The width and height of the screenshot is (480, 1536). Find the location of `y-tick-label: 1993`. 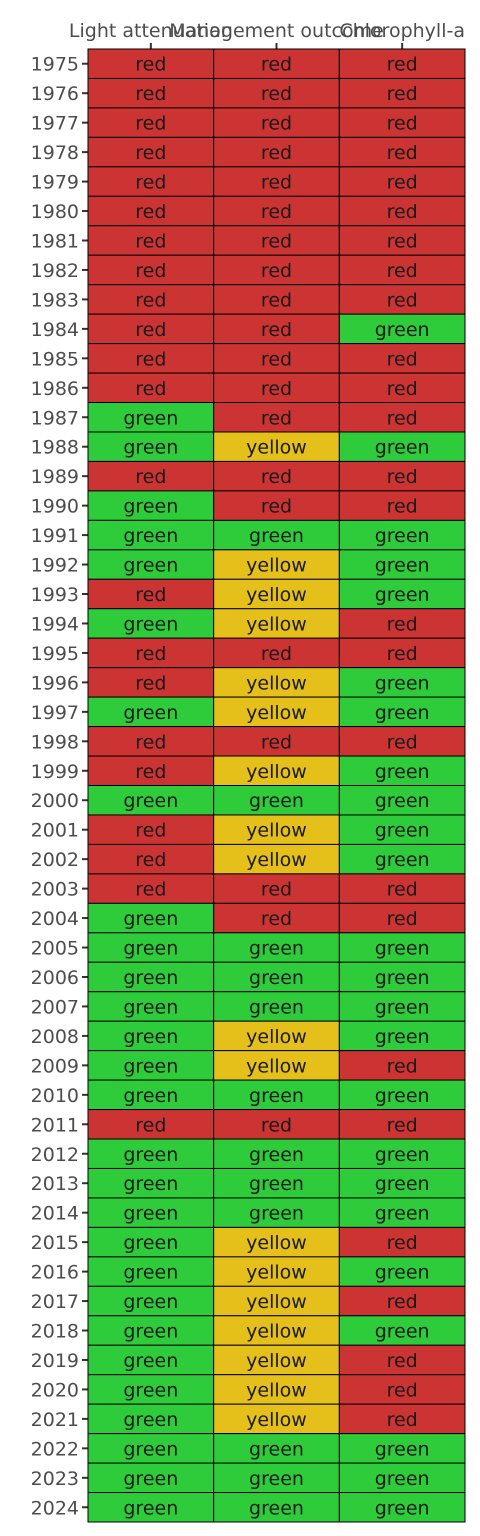

y-tick-label: 1993 is located at coordinates (55, 595).